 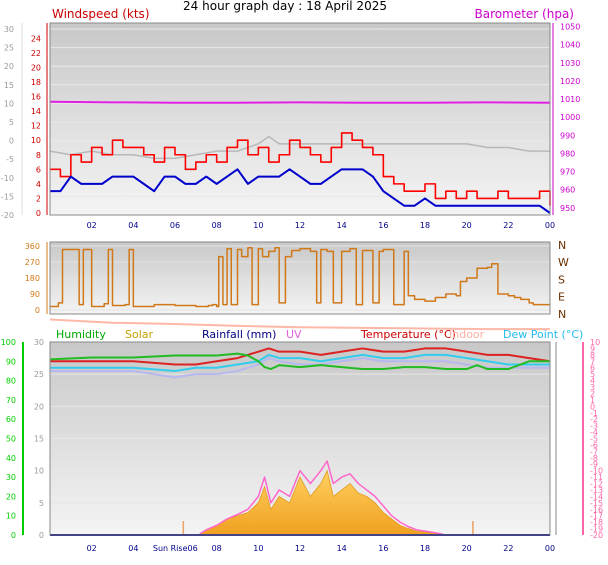 I want to click on temperature-tick-label: -16, so click(x=596, y=509).